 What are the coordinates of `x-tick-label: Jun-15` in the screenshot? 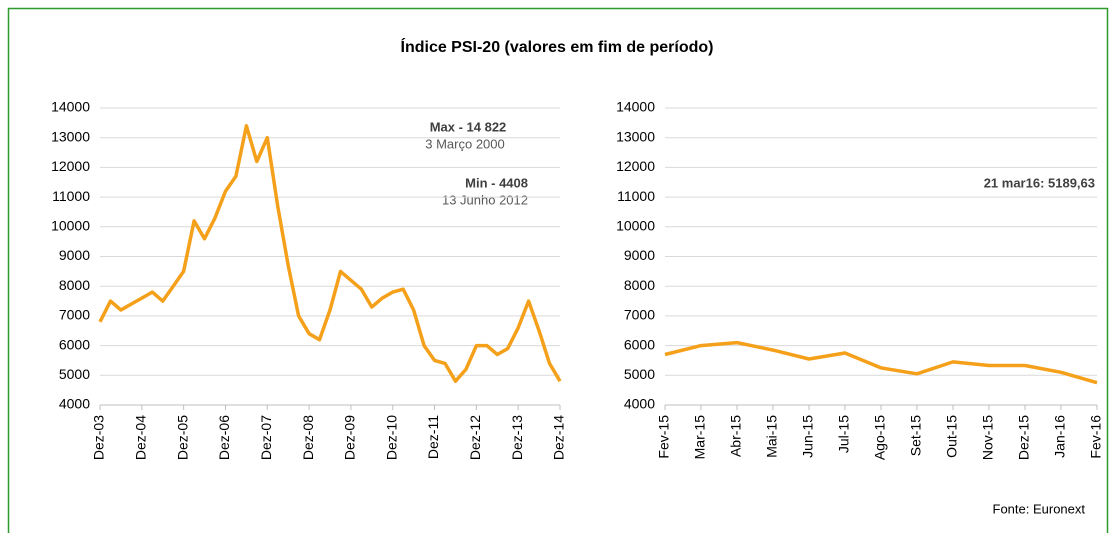 It's located at (808, 436).